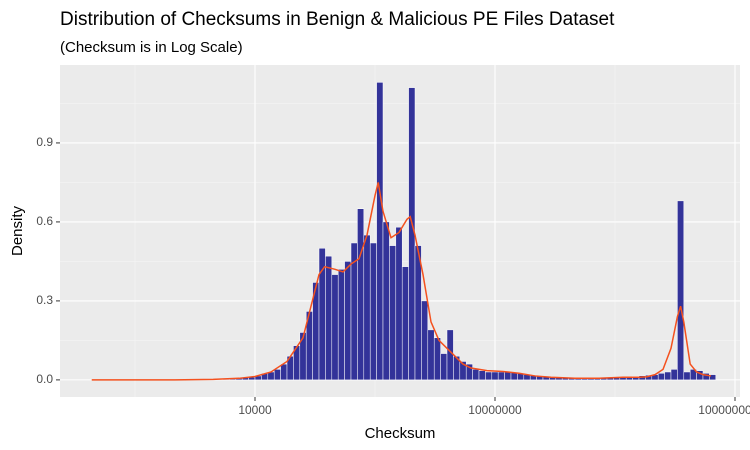 This screenshot has height=450, width=750. What do you see at coordinates (44, 300) in the screenshot?
I see `y-tick-label: 0.3` at bounding box center [44, 300].